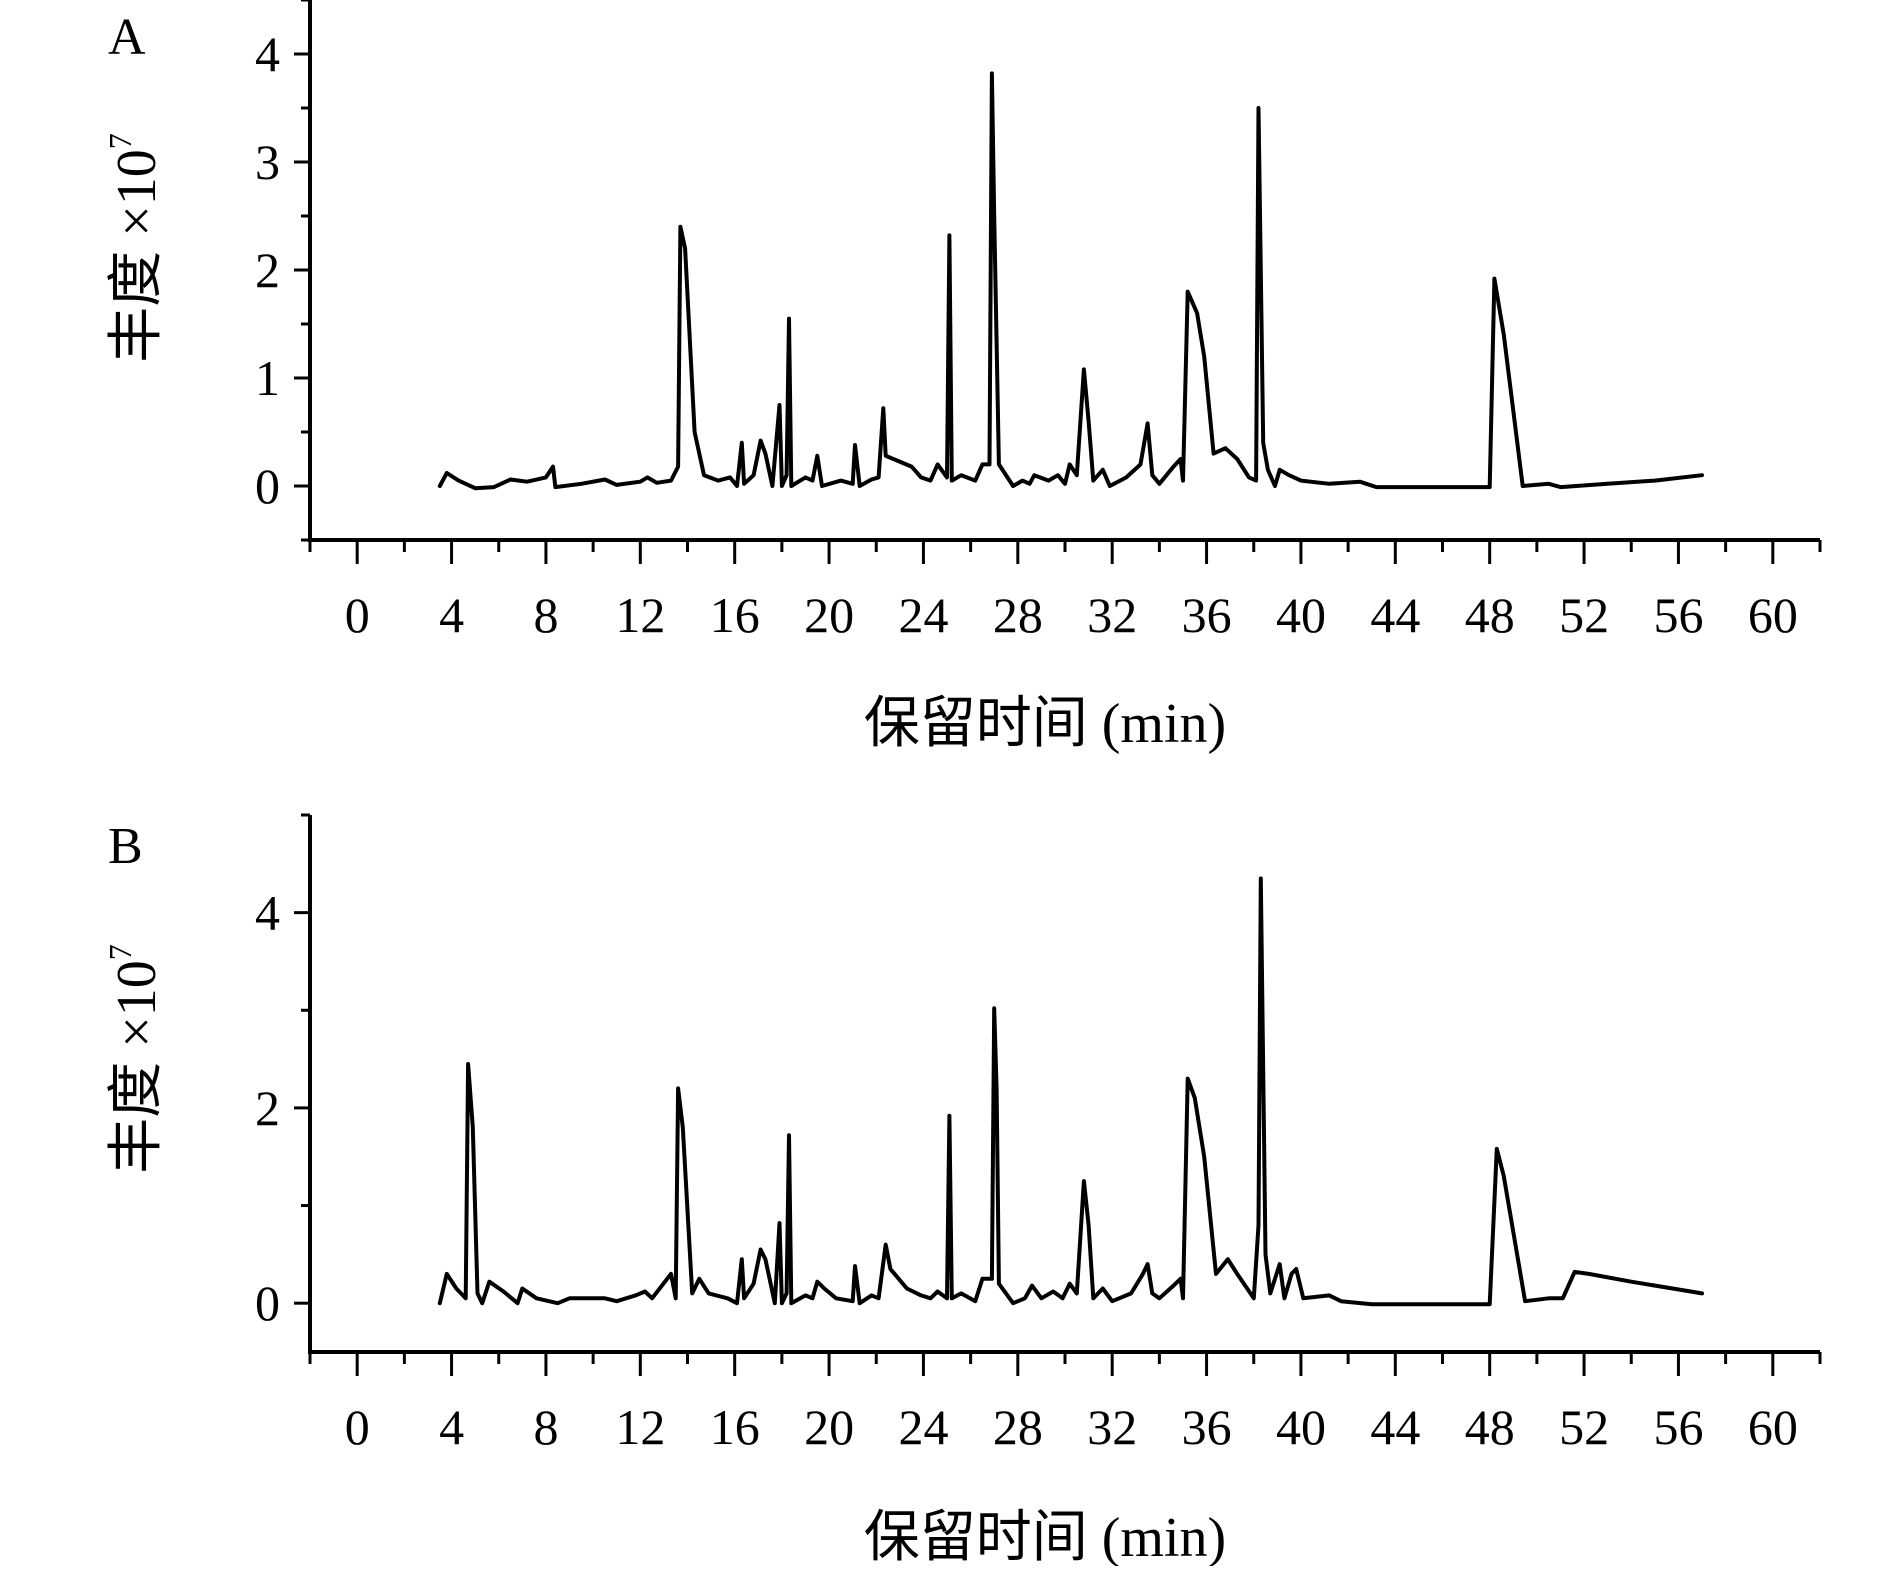  I want to click on y-axis-title-a-exponent: 7, so click(120, 141).